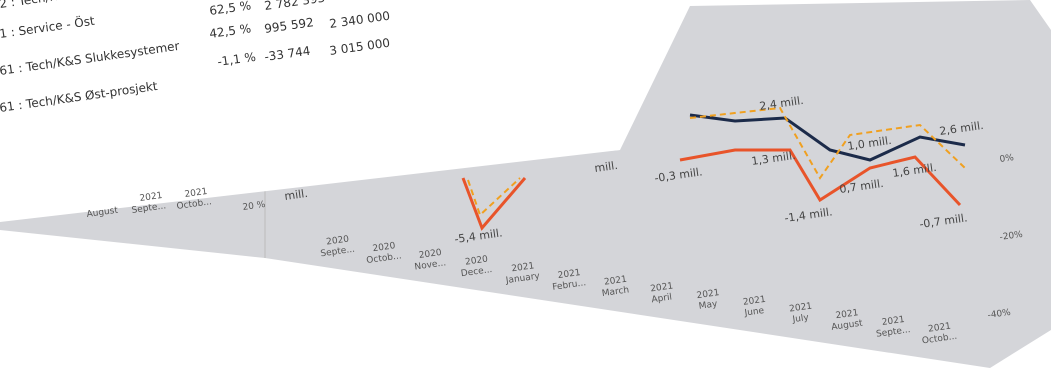 The width and height of the screenshot is (1051, 375). Describe the element at coordinates (1011, 236) in the screenshot. I see `axis-label: -20%` at that location.